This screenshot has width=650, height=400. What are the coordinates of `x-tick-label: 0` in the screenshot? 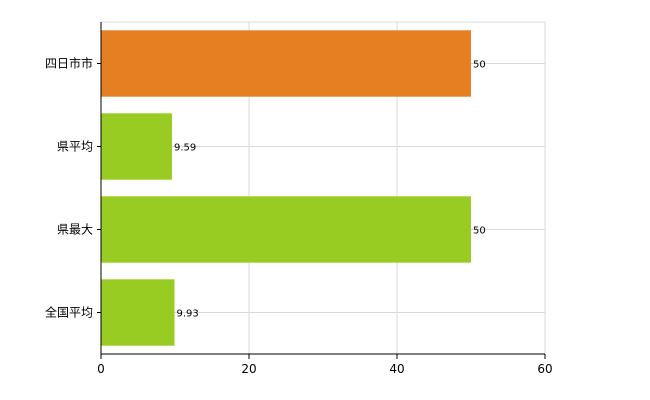 It's located at (101, 369).